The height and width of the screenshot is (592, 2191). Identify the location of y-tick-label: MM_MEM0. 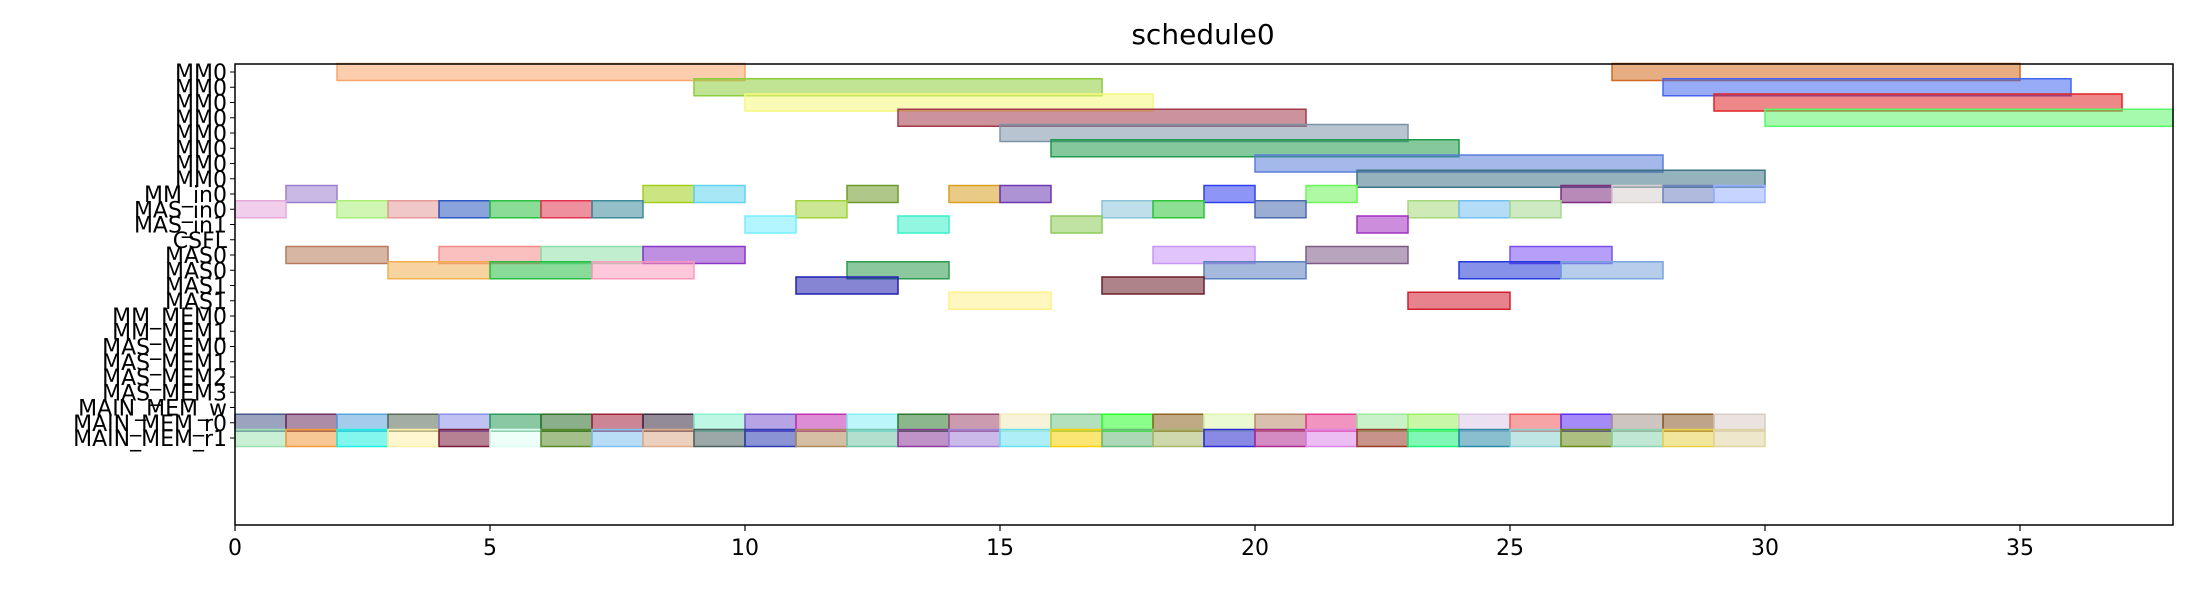
(169, 317).